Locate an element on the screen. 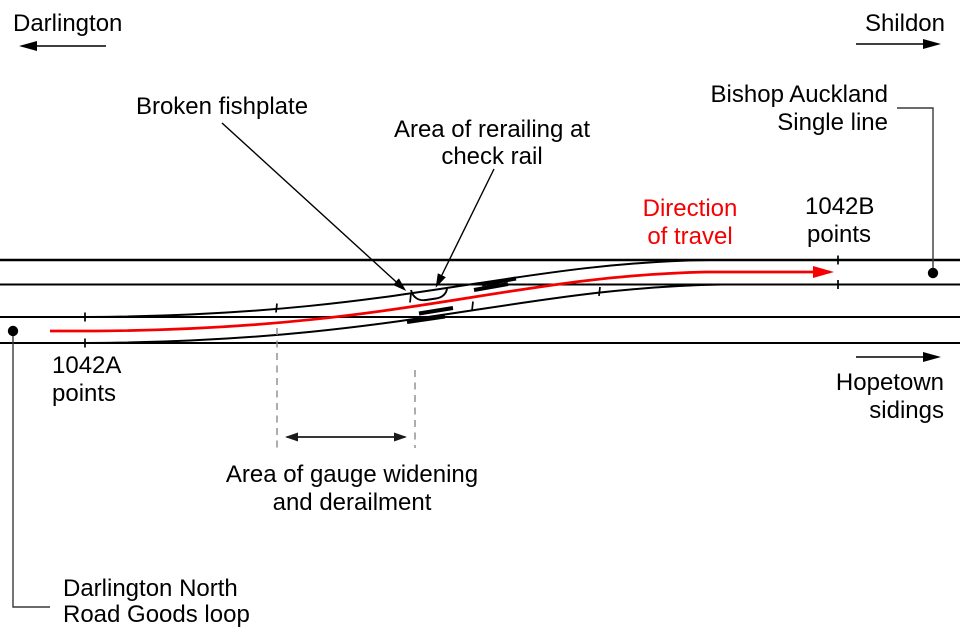 This screenshot has height=640, width=960. check-rail-symbol is located at coordinates (429, 295).